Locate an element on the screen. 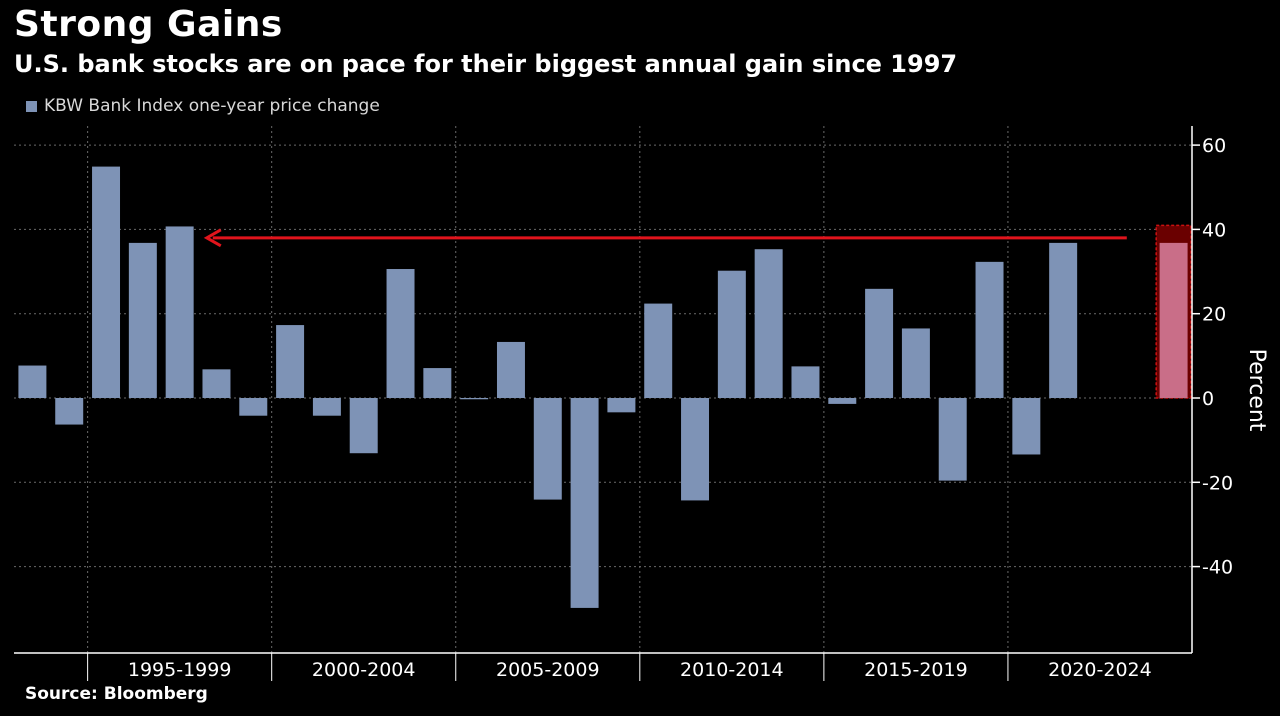 The width and height of the screenshot is (1280, 716). x-group-label: 2010-2014 is located at coordinates (732, 670).